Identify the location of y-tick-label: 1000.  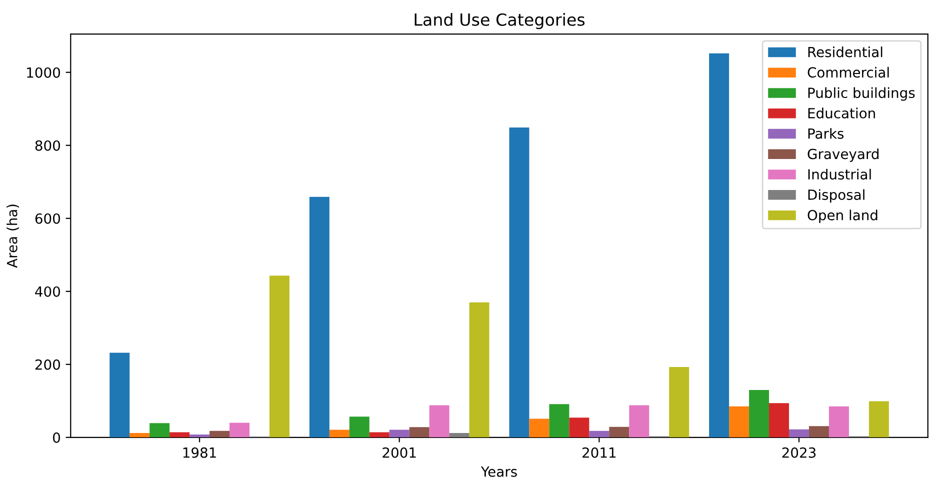
(43, 72).